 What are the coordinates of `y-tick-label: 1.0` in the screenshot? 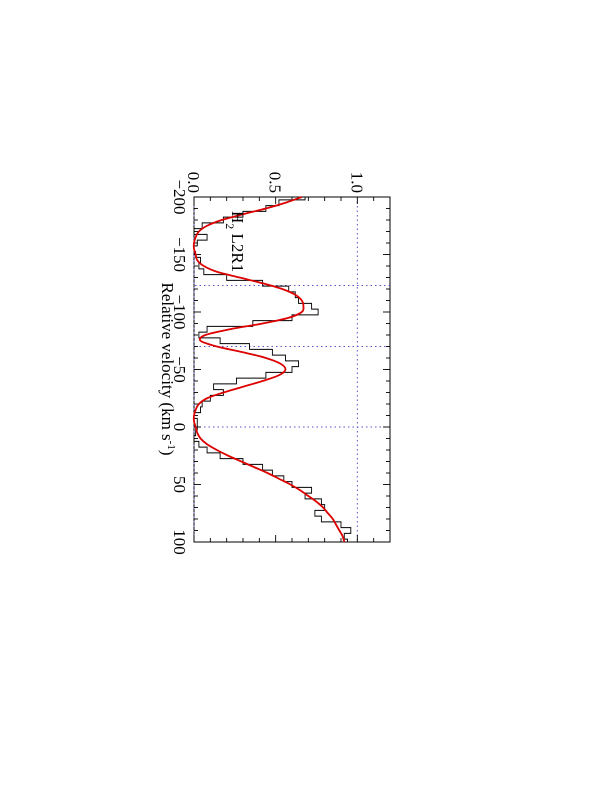 It's located at (356, 182).